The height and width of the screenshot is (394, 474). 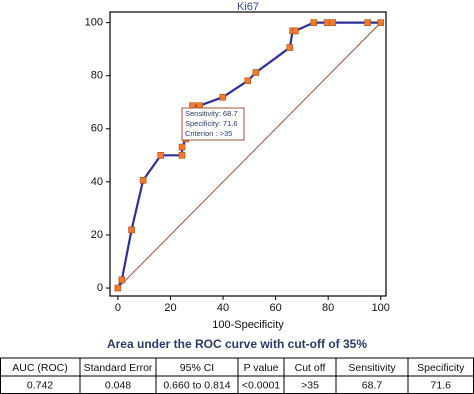 What do you see at coordinates (40, 386) in the screenshot?
I see `table-cell: 0.742` at bounding box center [40, 386].